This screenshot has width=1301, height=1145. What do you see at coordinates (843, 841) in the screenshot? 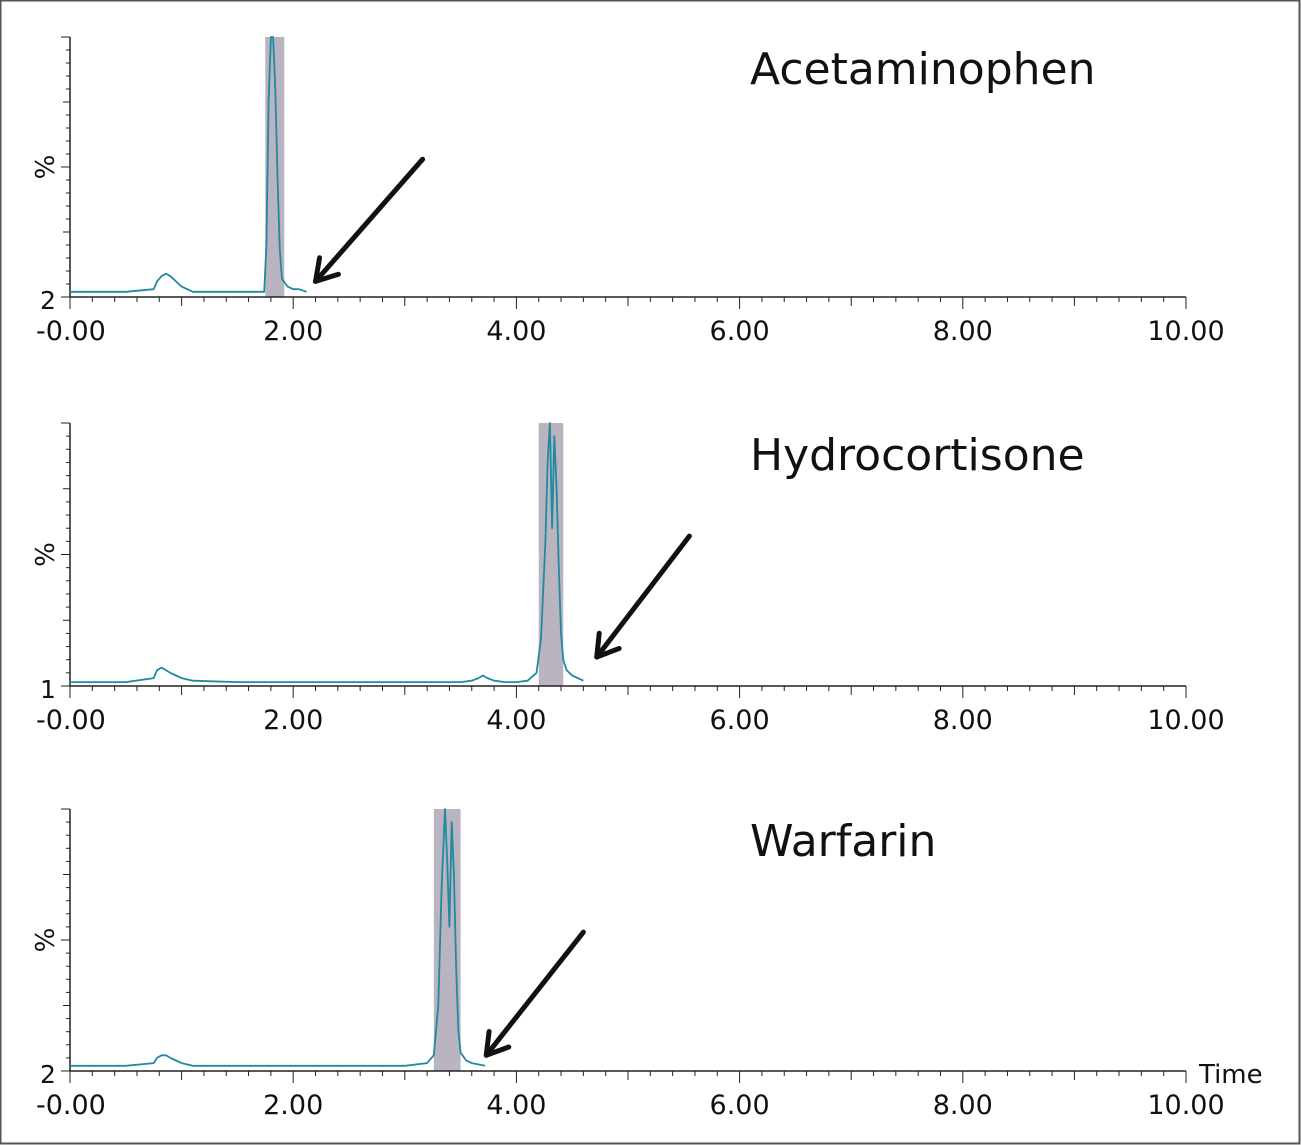
I see `panel-title: Warfarin` at bounding box center [843, 841].